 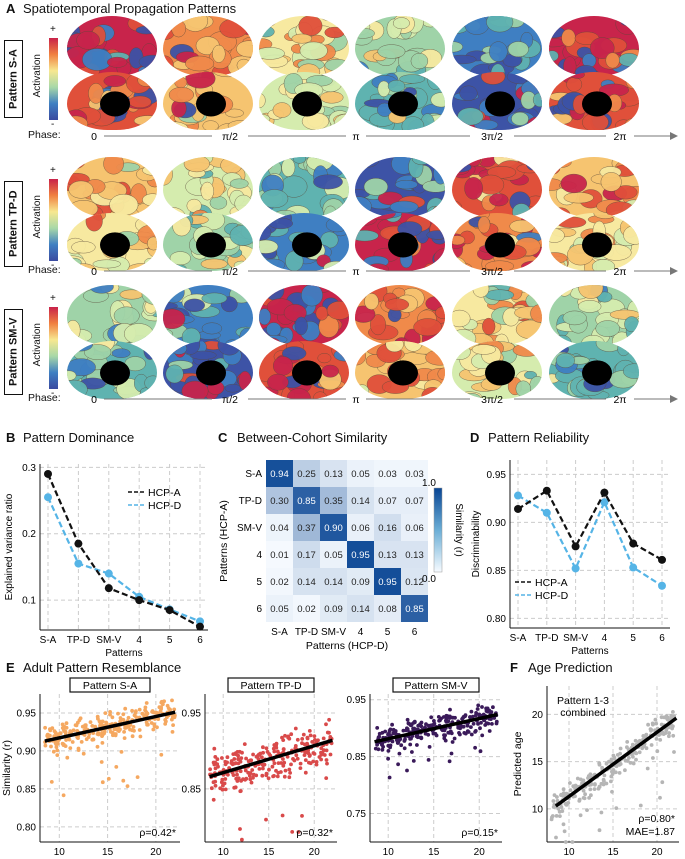 What do you see at coordinates (60, 852) in the screenshot?
I see `x-tick-label: 10` at bounding box center [60, 852].